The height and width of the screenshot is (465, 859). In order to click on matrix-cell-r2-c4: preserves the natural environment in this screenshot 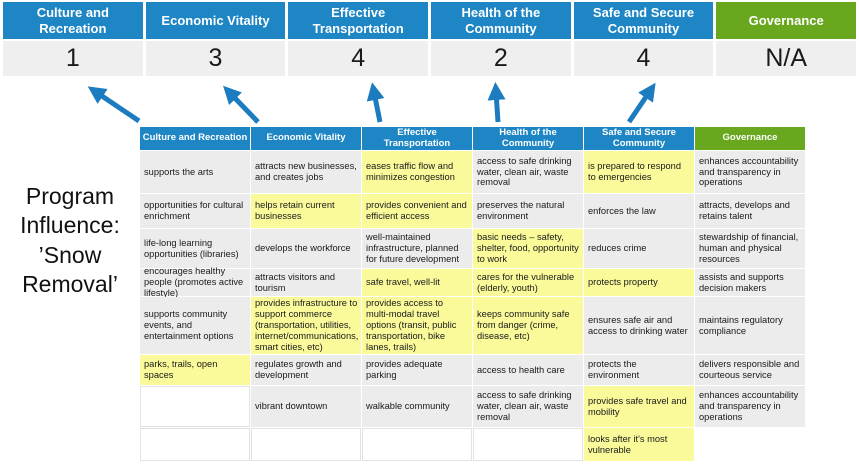, I will do `click(528, 211)`.